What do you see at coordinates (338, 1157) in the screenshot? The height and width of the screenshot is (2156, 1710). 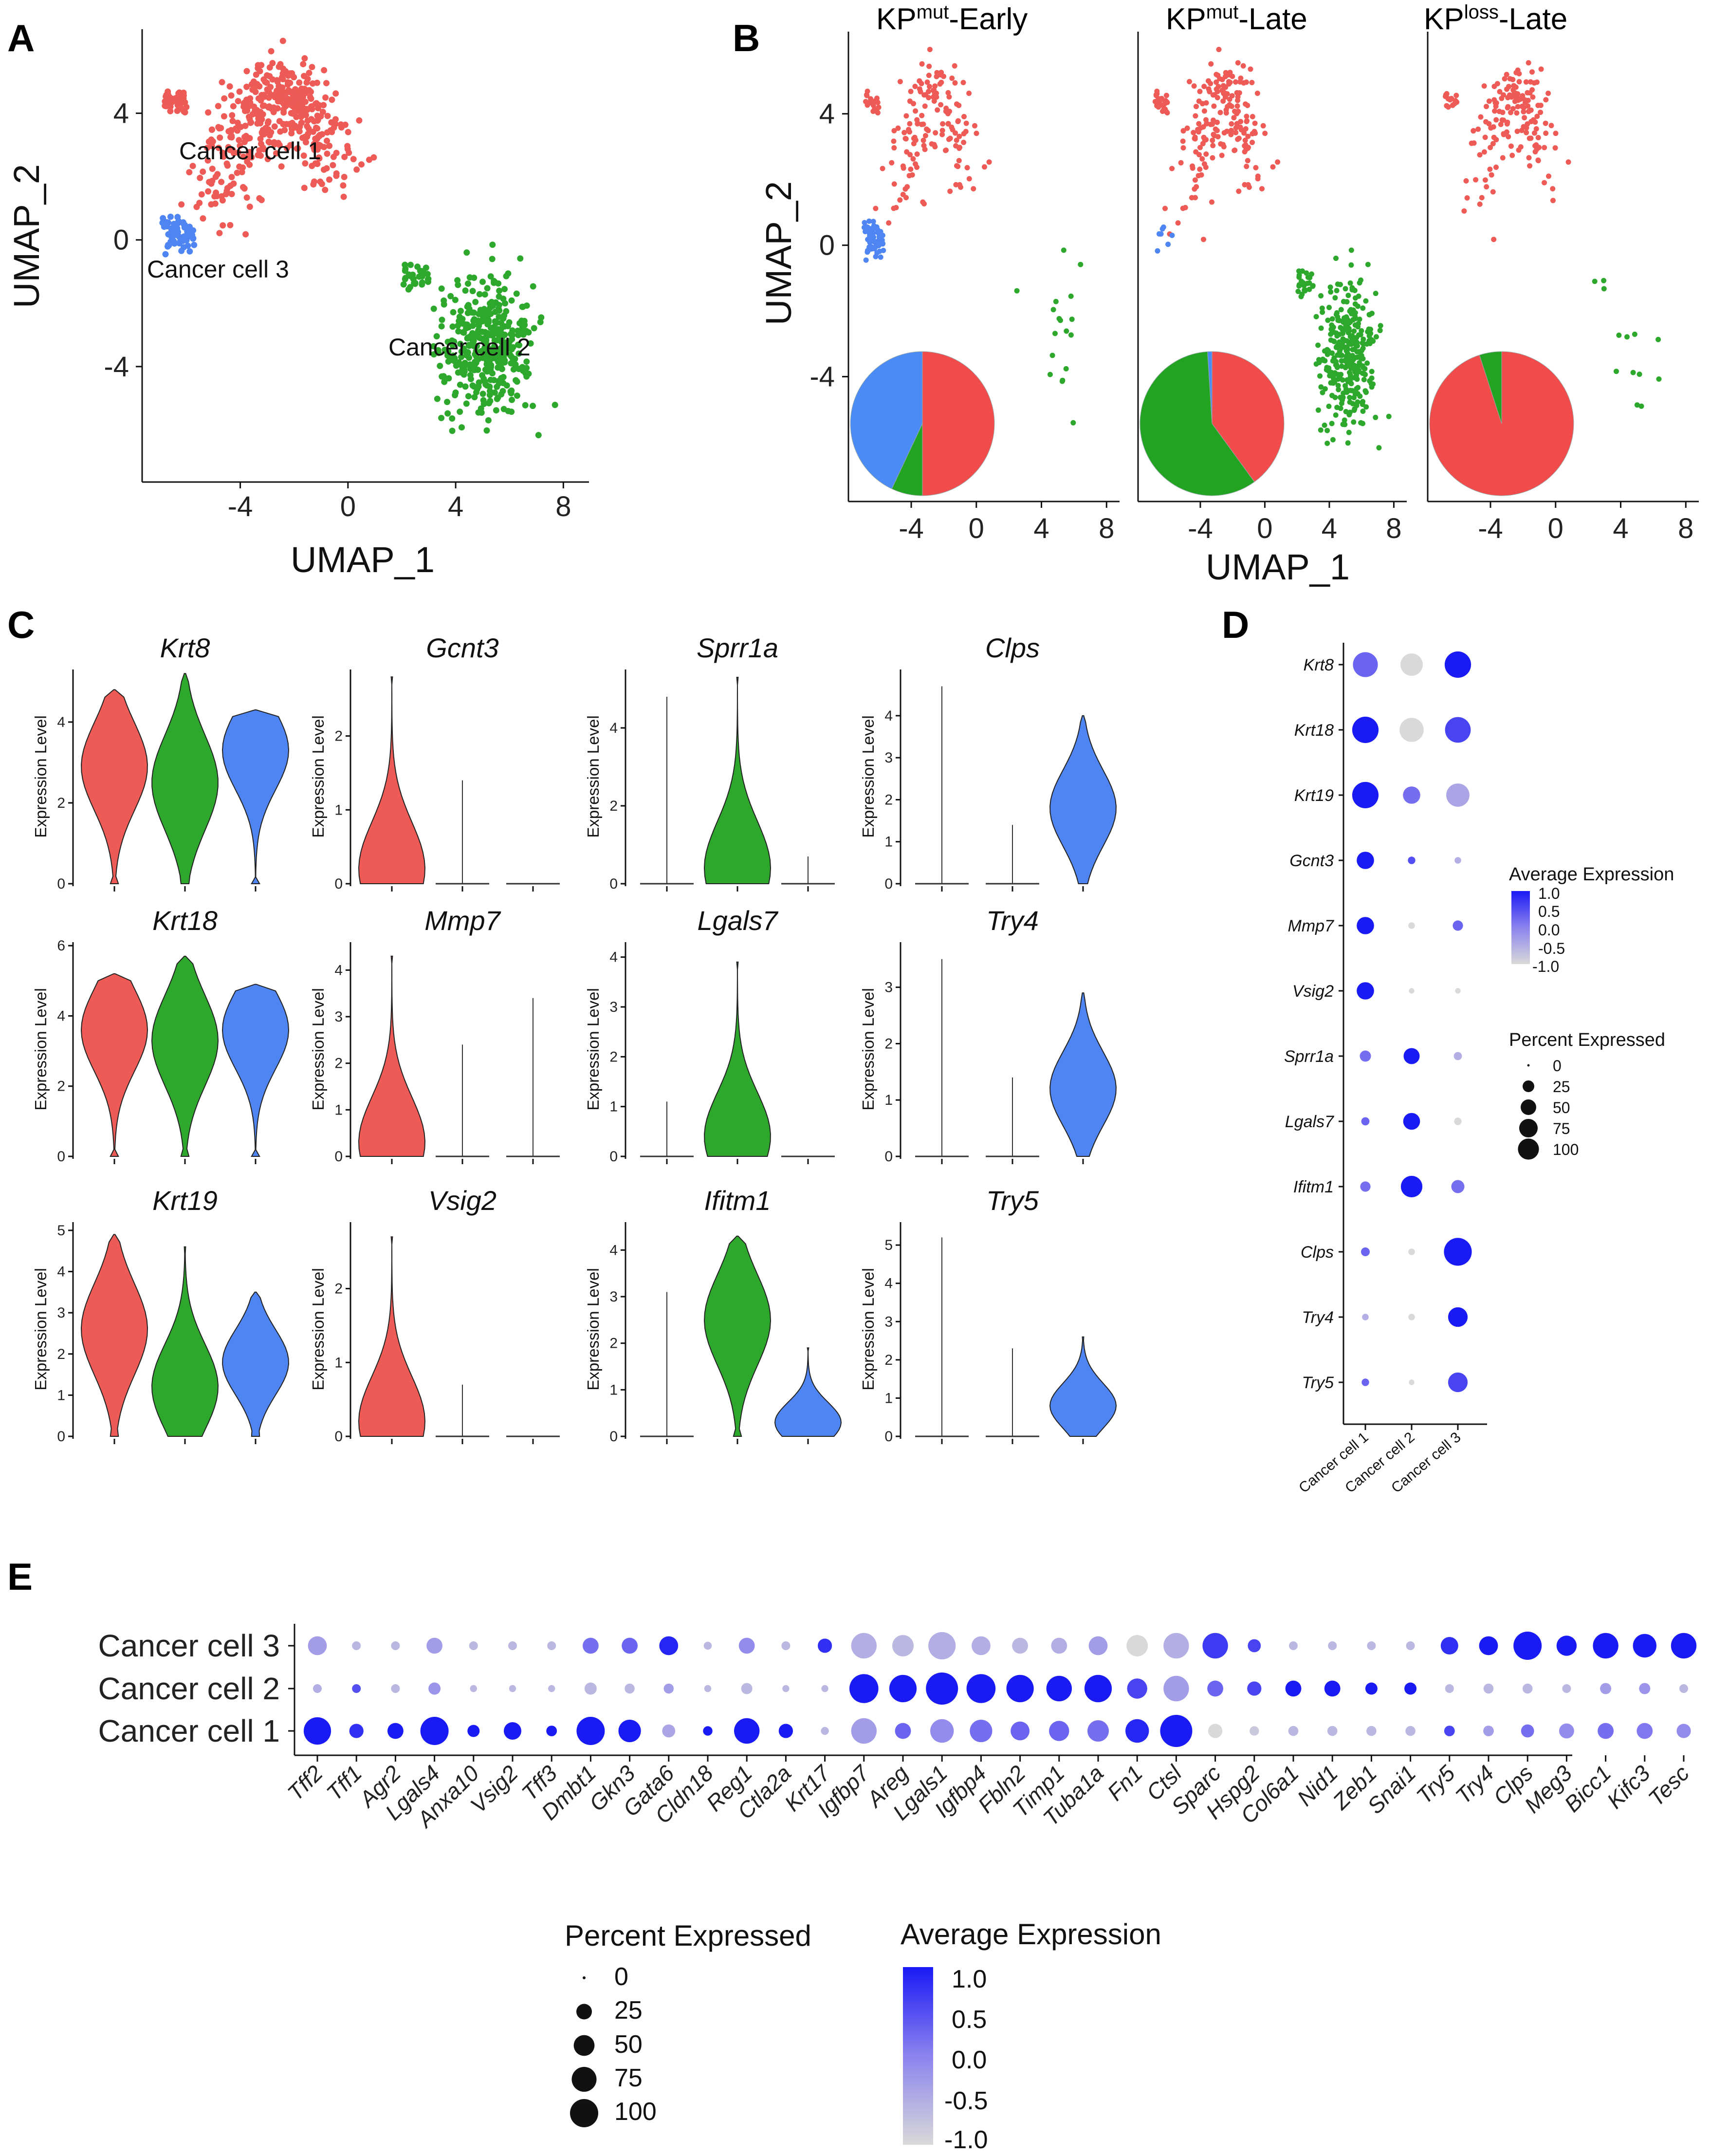 I see `violin-ytick-label: 0` at bounding box center [338, 1157].